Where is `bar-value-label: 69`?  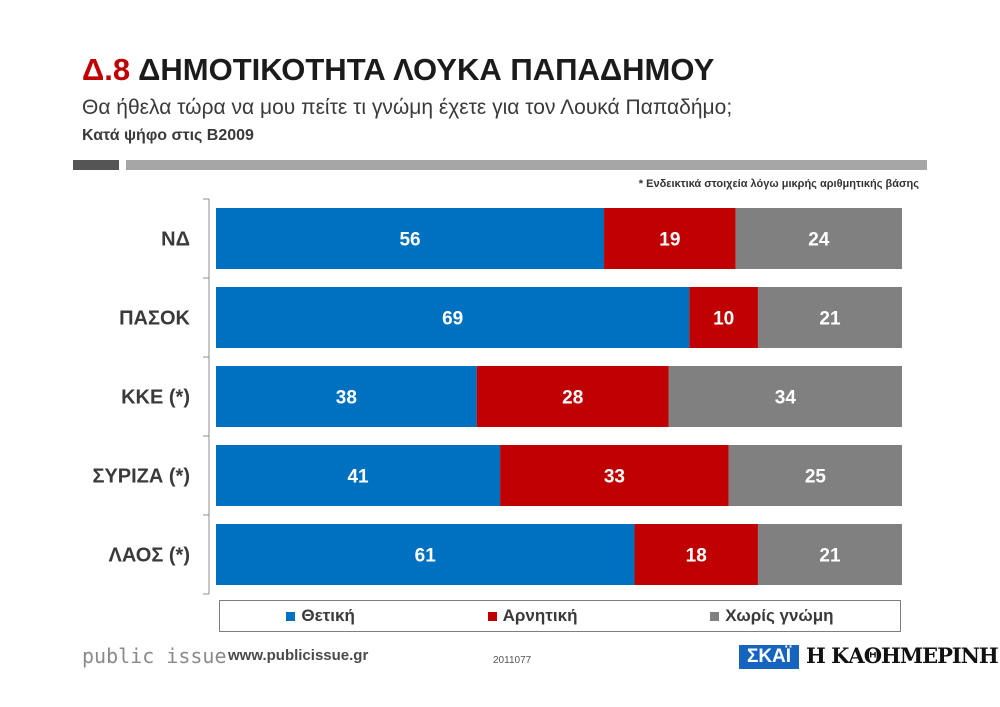
bar-value-label: 69 is located at coordinates (452, 319).